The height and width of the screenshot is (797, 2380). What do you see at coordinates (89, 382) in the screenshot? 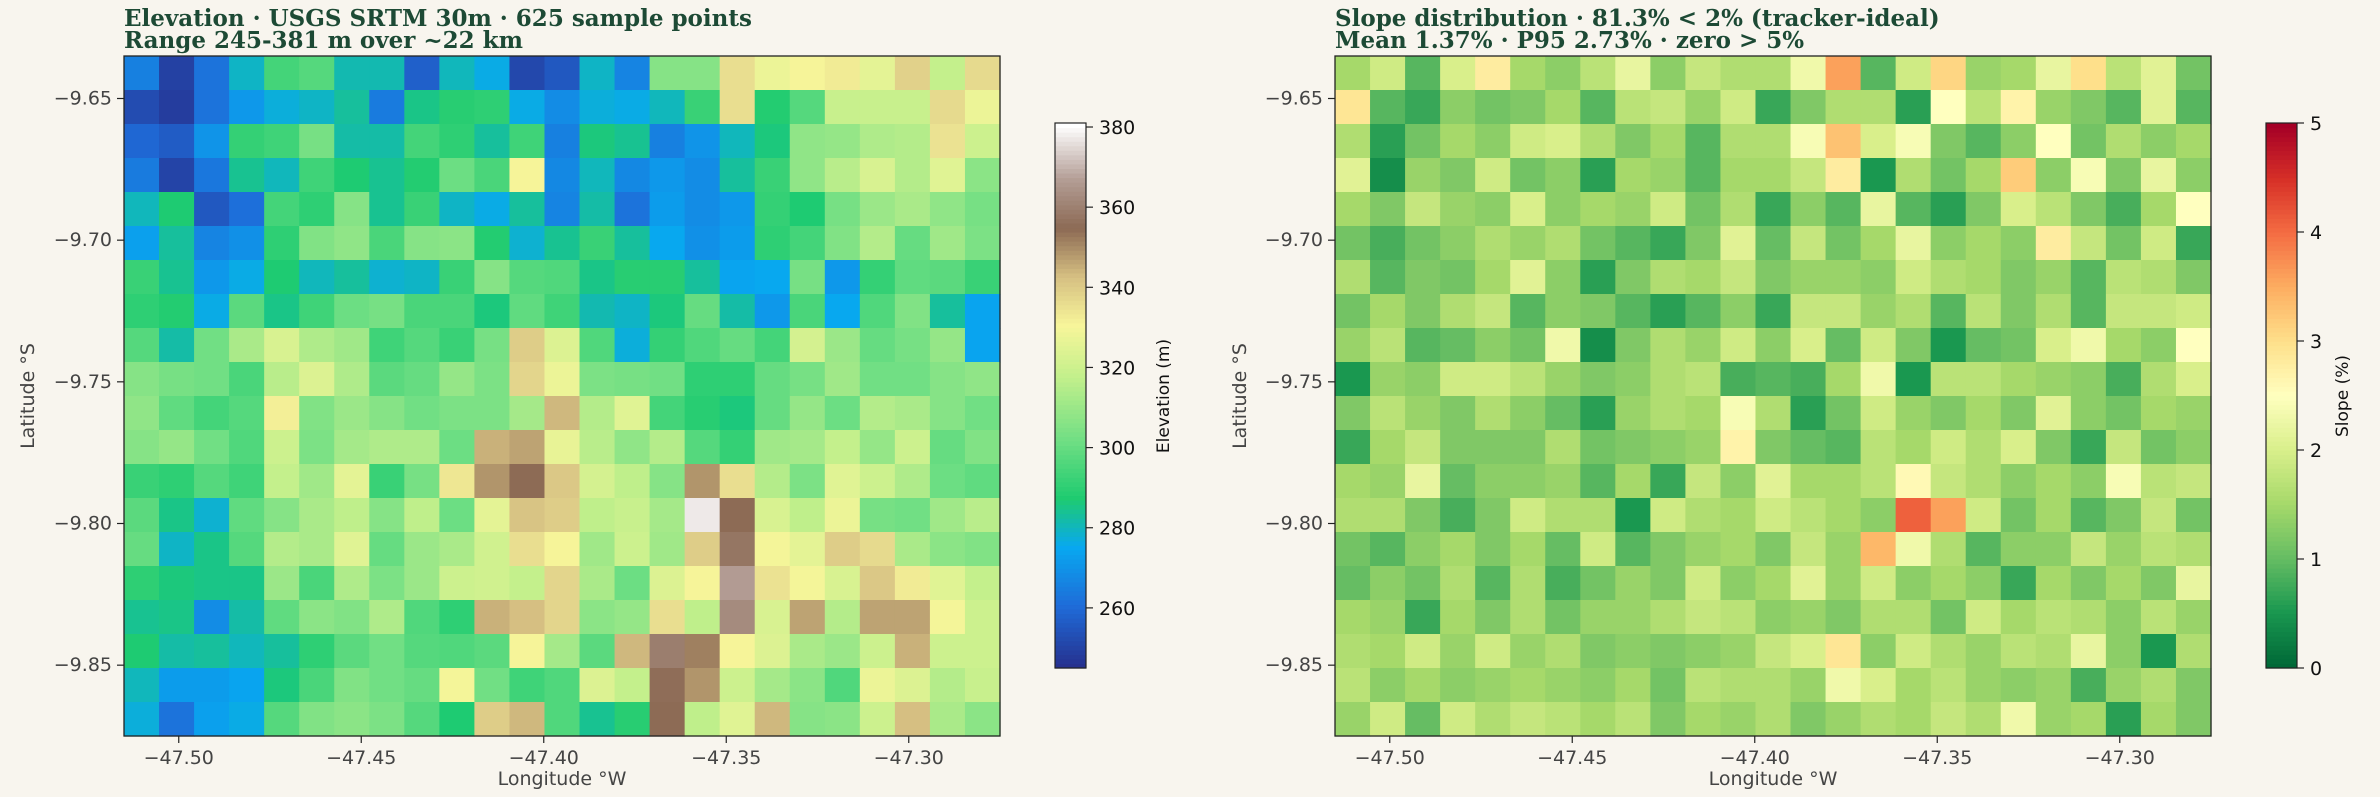
I see `elevation-y-ticks: −9.65 −9.70 −9.75 −9.80 −9.85` at bounding box center [89, 382].